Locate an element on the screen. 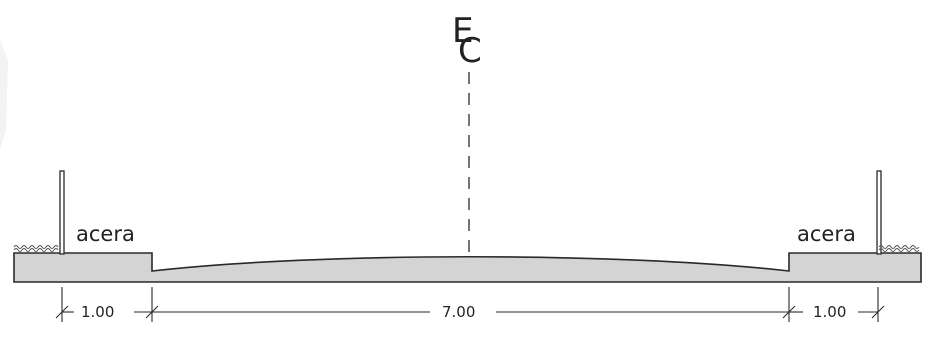 The image size is (932, 339). slab-section is located at coordinates (467, 267).